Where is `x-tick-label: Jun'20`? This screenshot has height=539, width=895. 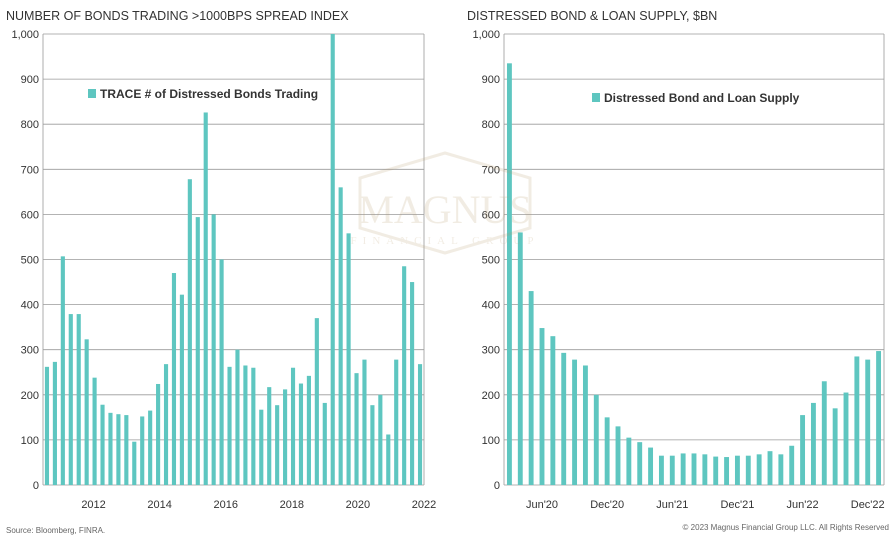
x-tick-label: Jun'20 is located at coordinates (542, 505).